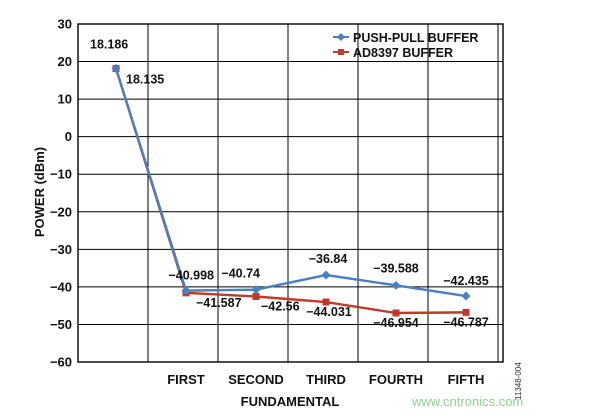  What do you see at coordinates (341, 52) in the screenshot?
I see `legend-marker-ad8397` at bounding box center [341, 52].